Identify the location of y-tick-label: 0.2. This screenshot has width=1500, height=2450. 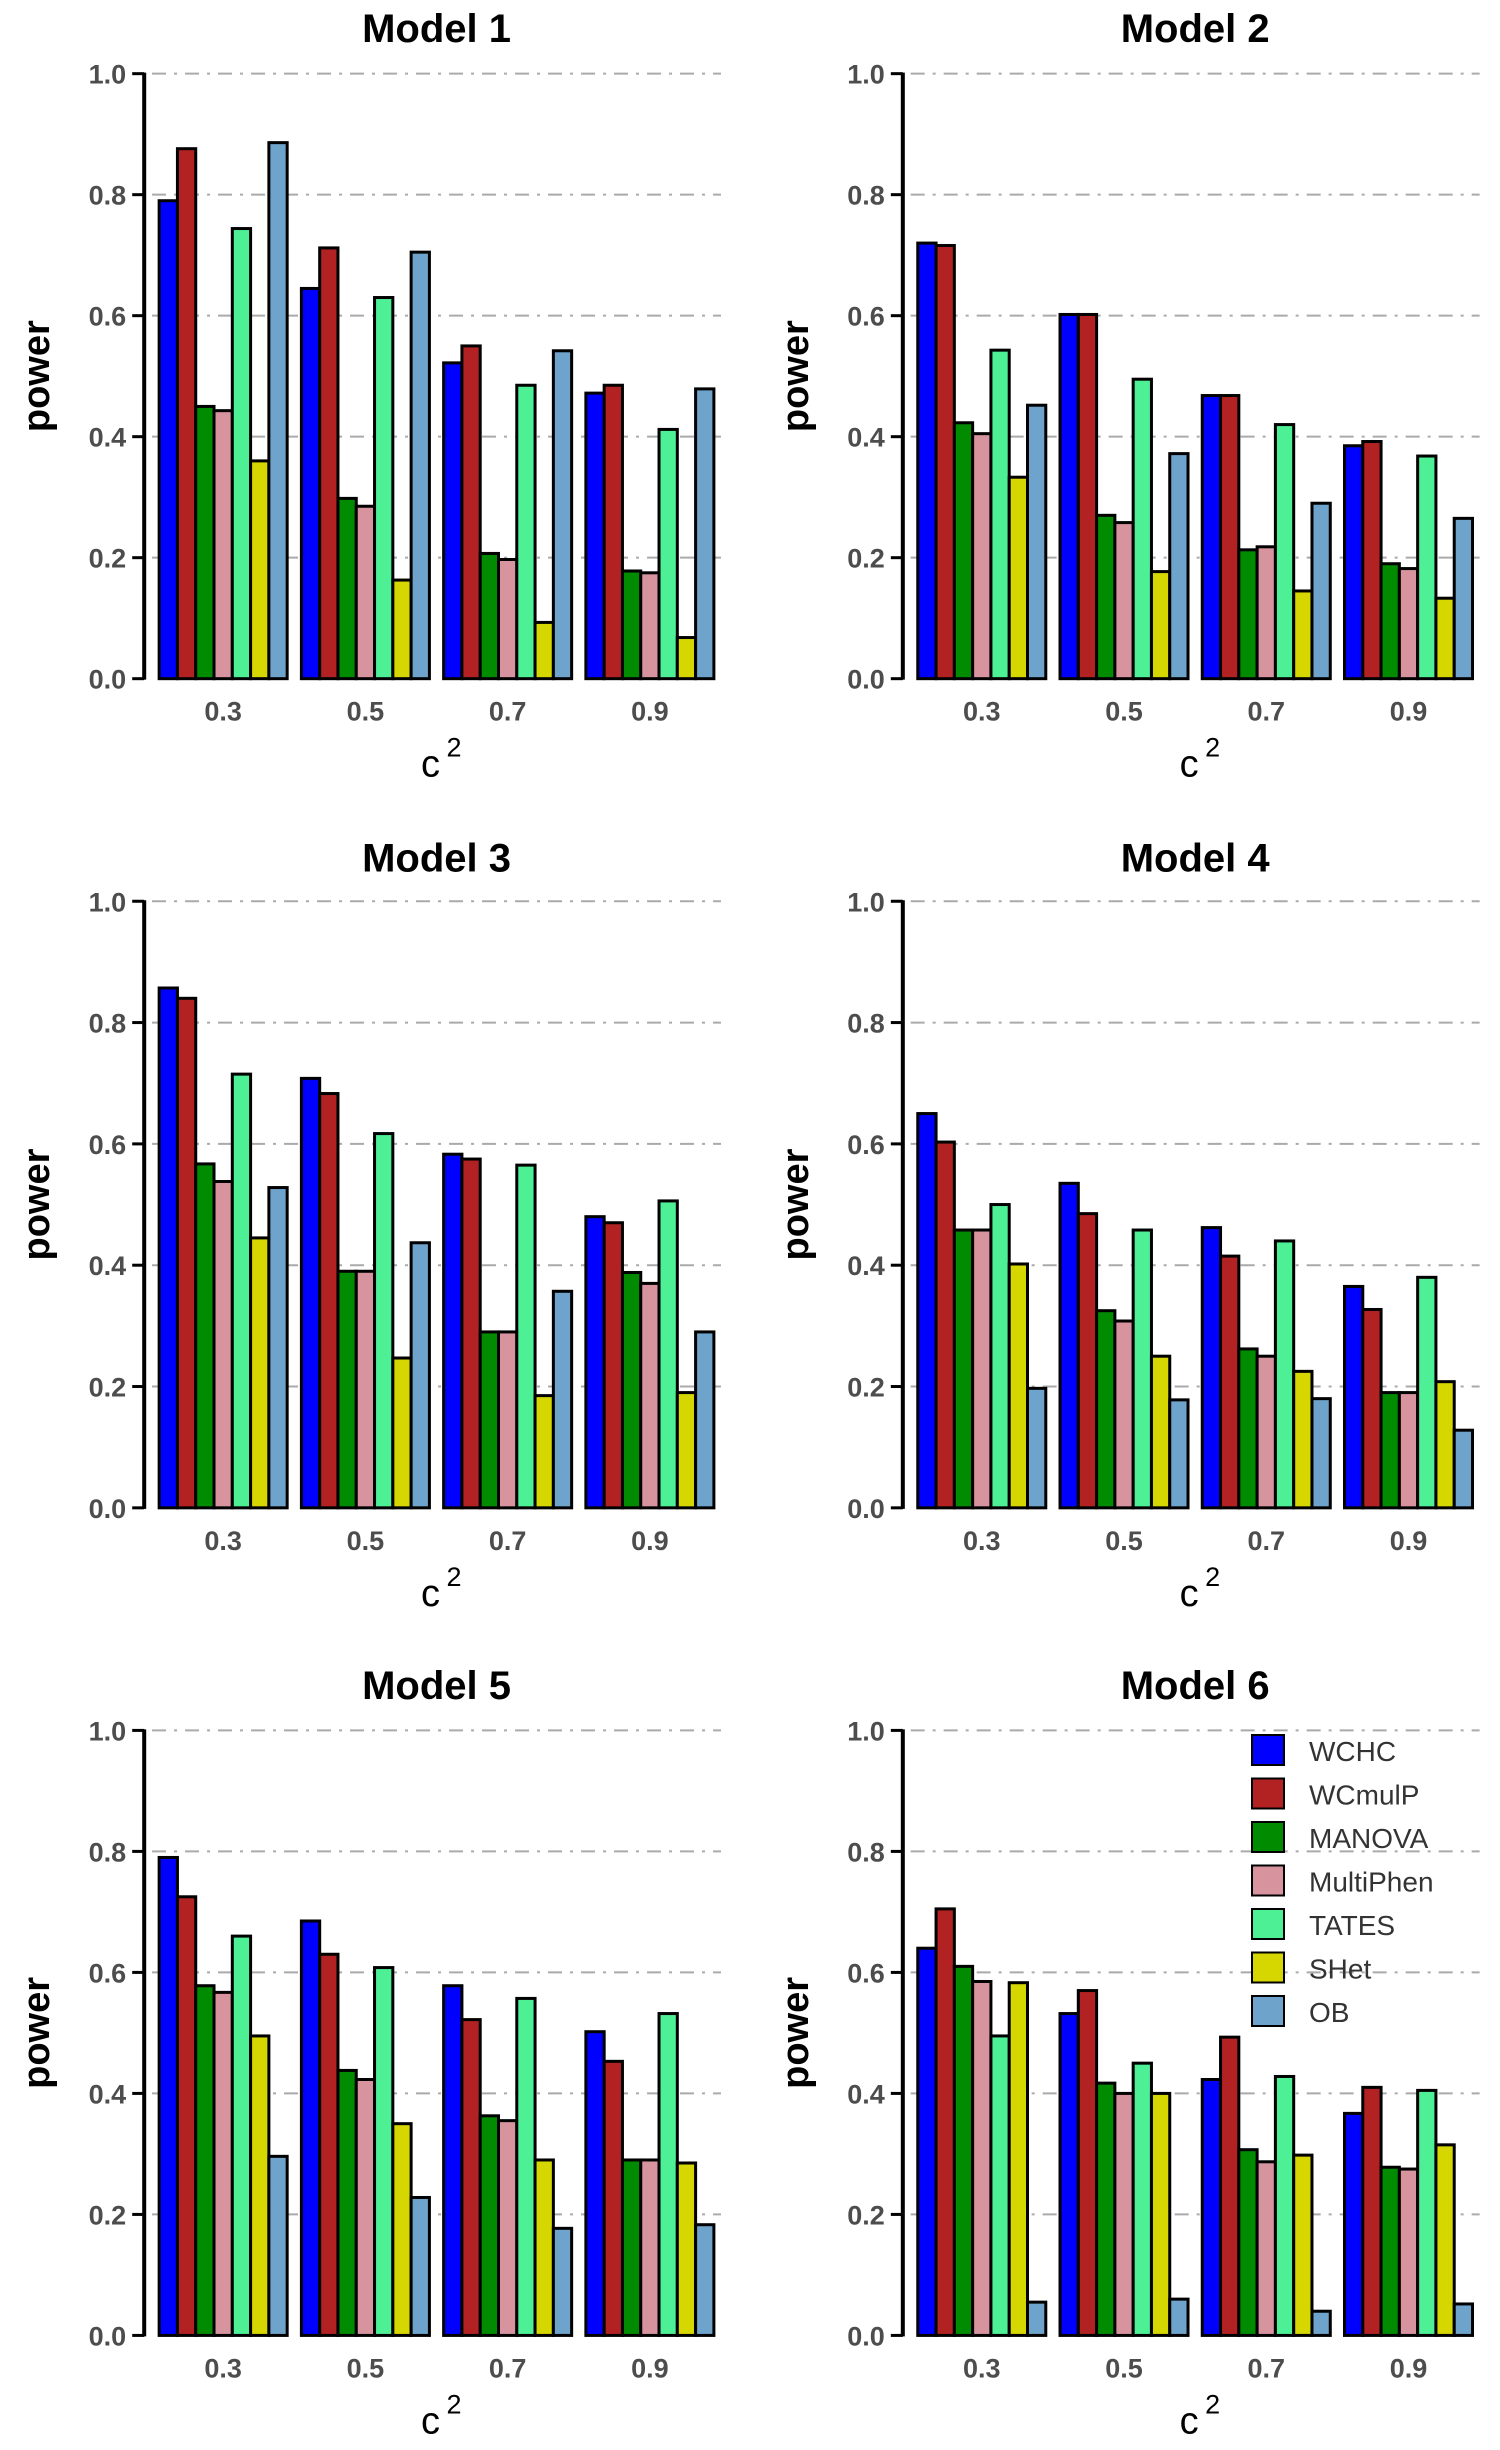
(108, 2215).